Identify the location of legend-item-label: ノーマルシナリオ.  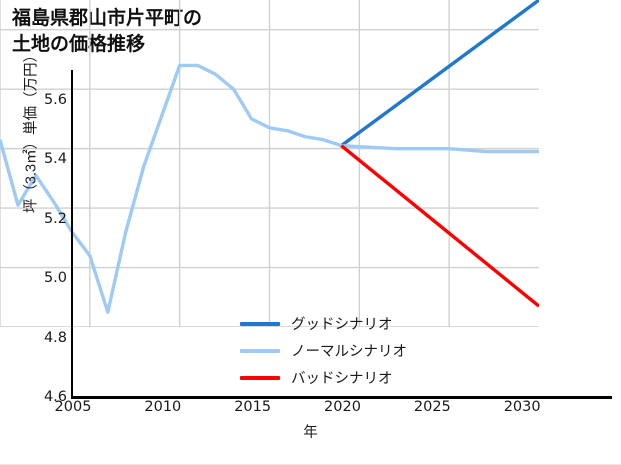
(349, 352).